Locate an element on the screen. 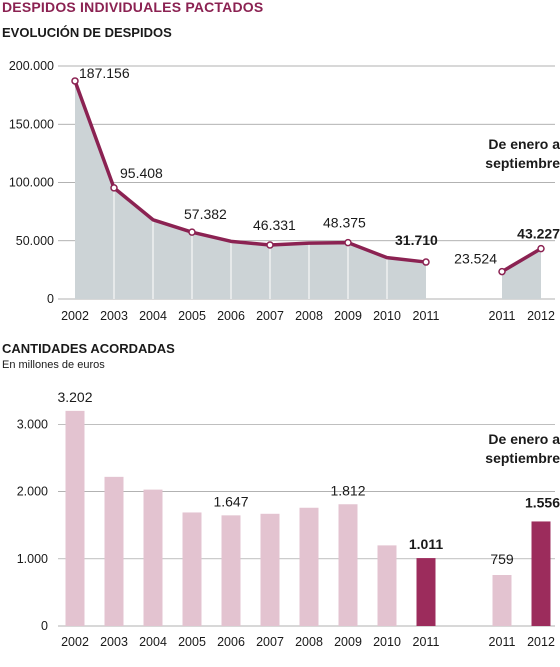  data-label: 95.408 is located at coordinates (141, 173).